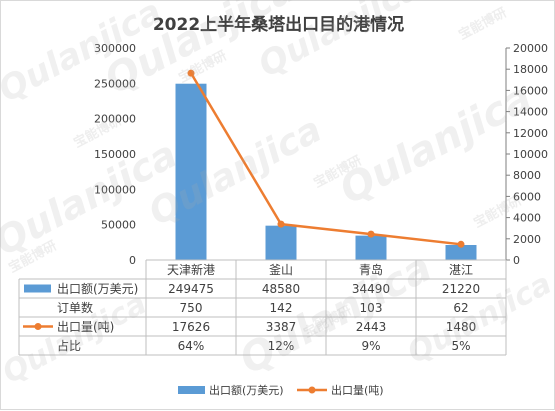 The width and height of the screenshot is (555, 411). I want to click on y-left-tick-label: 100000, so click(115, 189).